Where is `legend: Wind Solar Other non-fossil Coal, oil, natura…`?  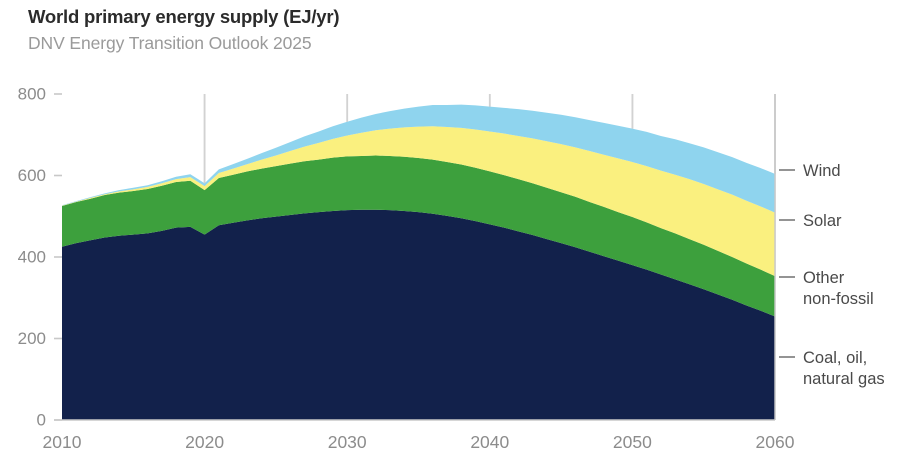
legend: Wind Solar Other non-fossil Coal, oil, natura… is located at coordinates (832, 275).